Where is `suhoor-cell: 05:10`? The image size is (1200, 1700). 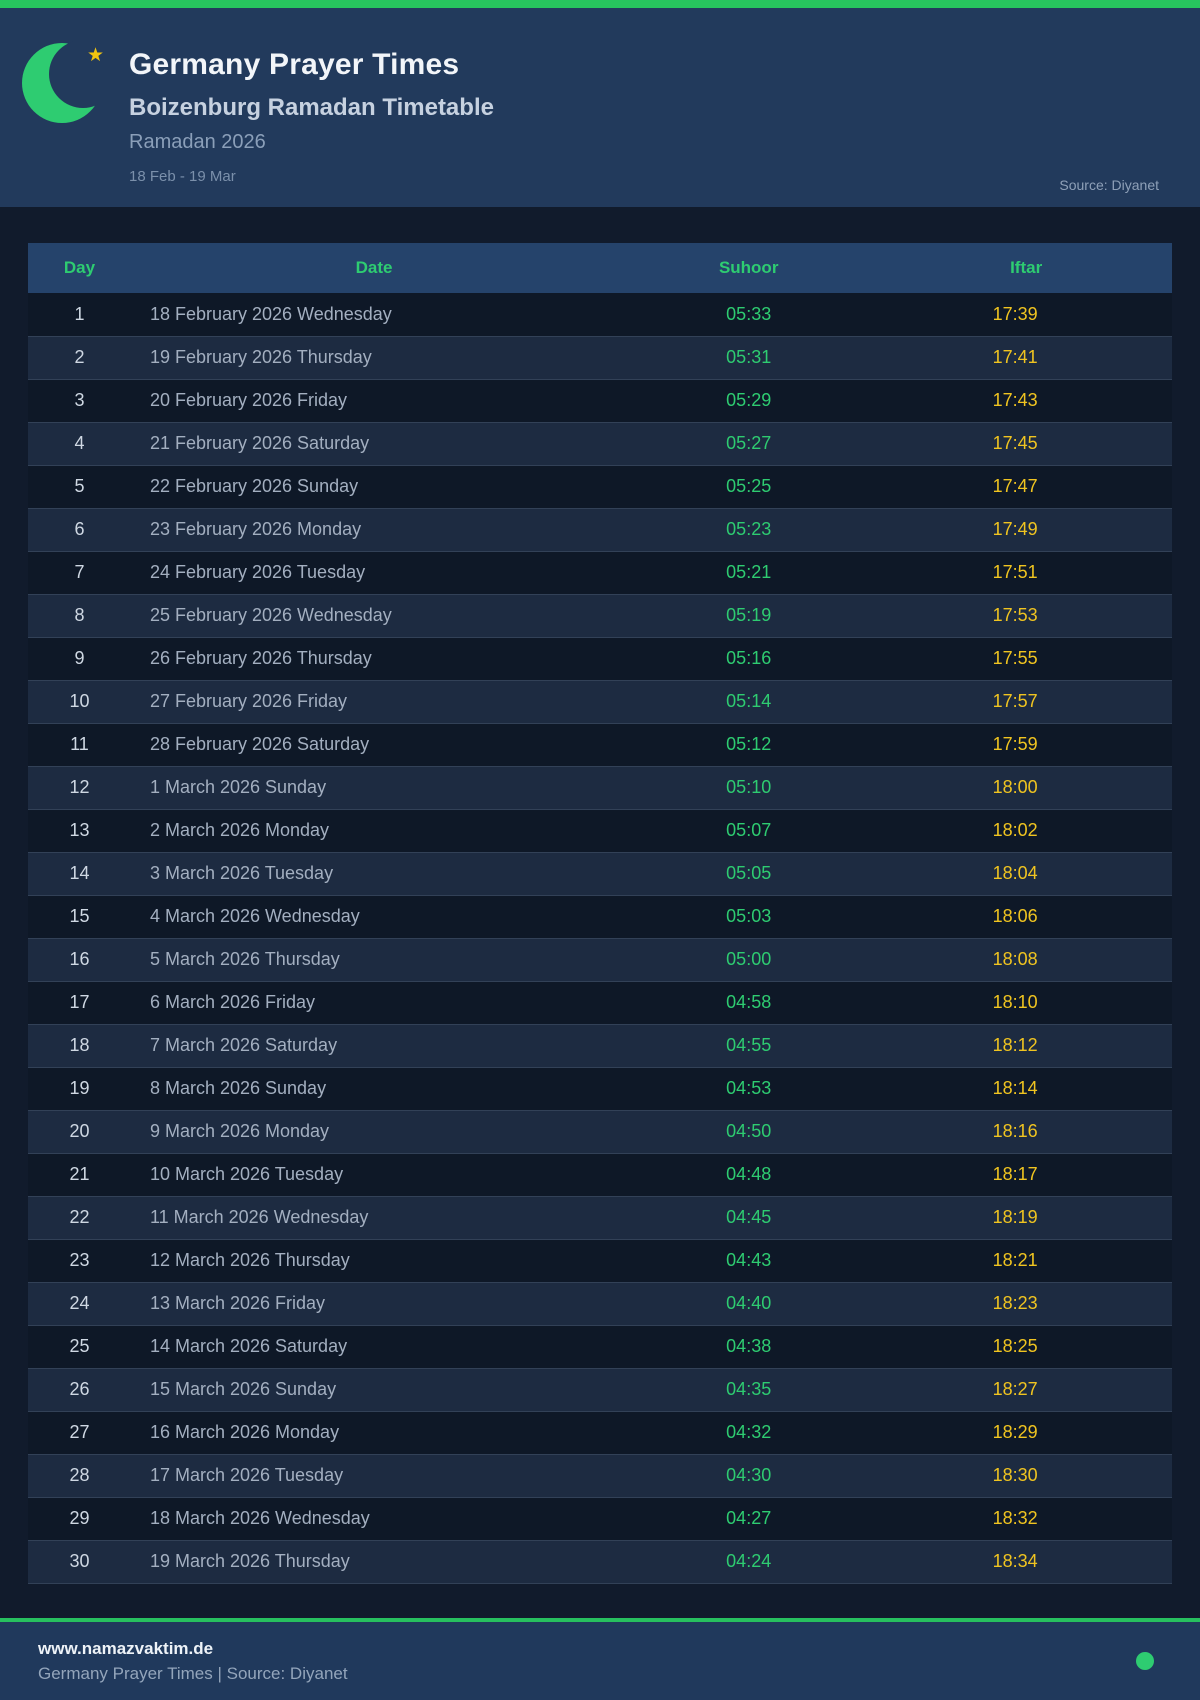
suhoor-cell: 05:10 is located at coordinates (749, 787).